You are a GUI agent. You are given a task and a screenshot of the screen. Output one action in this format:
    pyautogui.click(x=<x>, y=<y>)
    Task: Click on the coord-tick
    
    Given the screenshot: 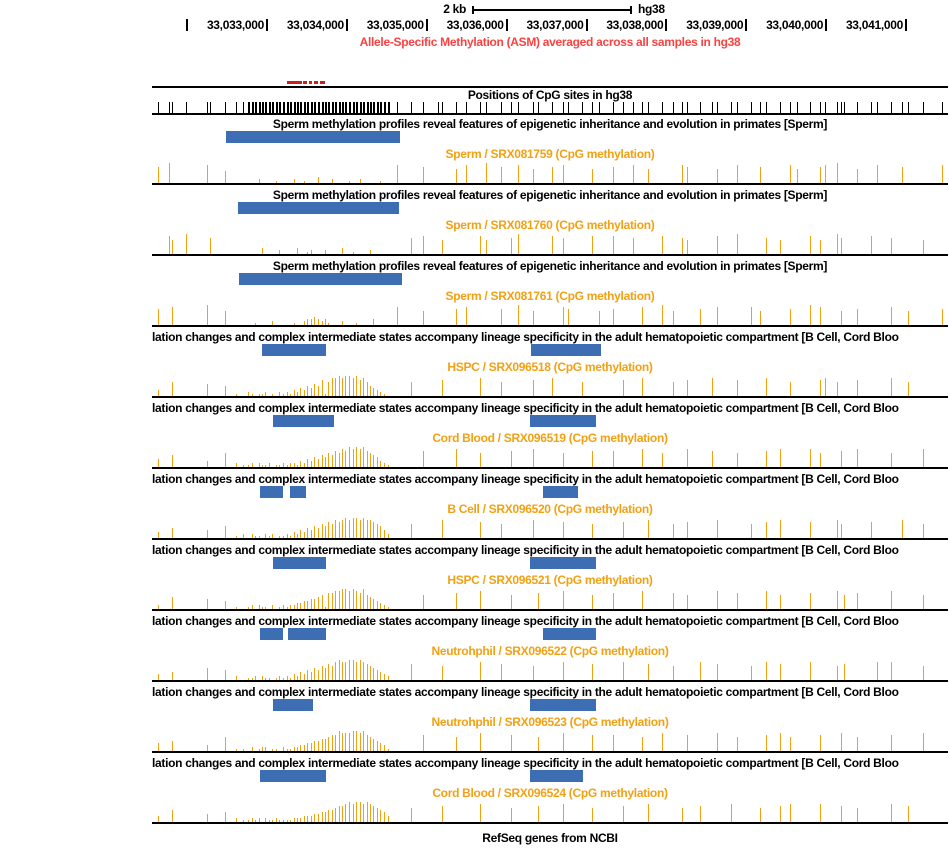 What is the action you would take?
    pyautogui.click(x=906, y=25)
    